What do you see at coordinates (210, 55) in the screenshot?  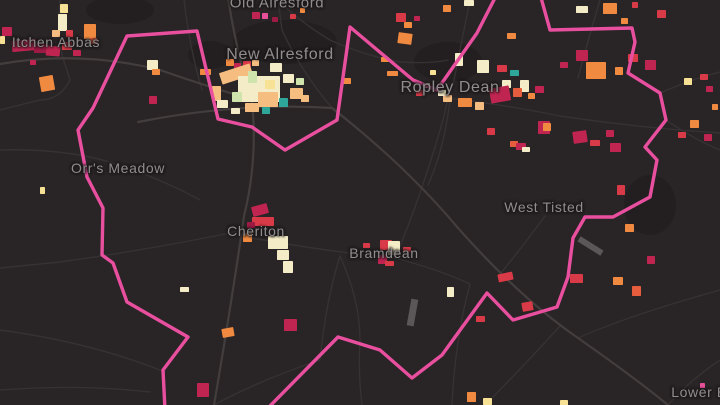 I see `forest-patch` at bounding box center [210, 55].